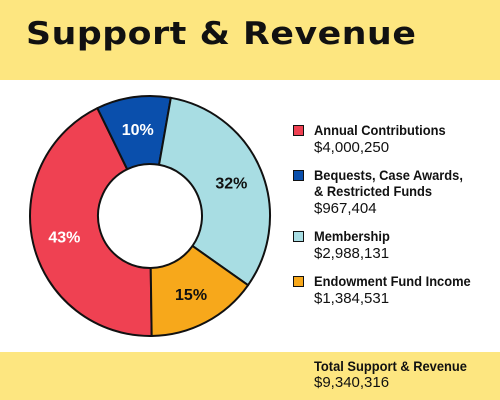 The height and width of the screenshot is (400, 500). I want to click on legend-label-endowment: Endowment Fund Income, so click(392, 281).